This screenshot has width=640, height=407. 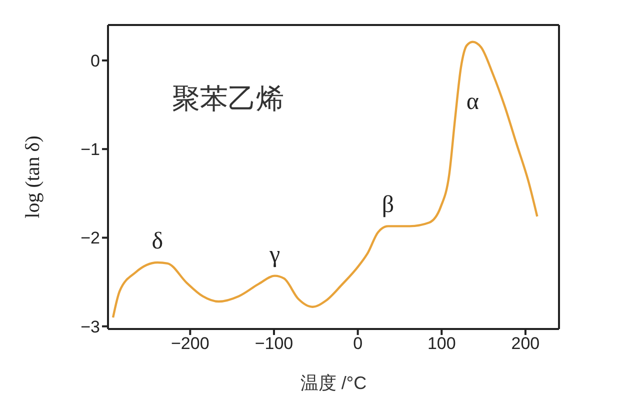 I want to click on y-tick-label: −3, so click(x=90, y=326).